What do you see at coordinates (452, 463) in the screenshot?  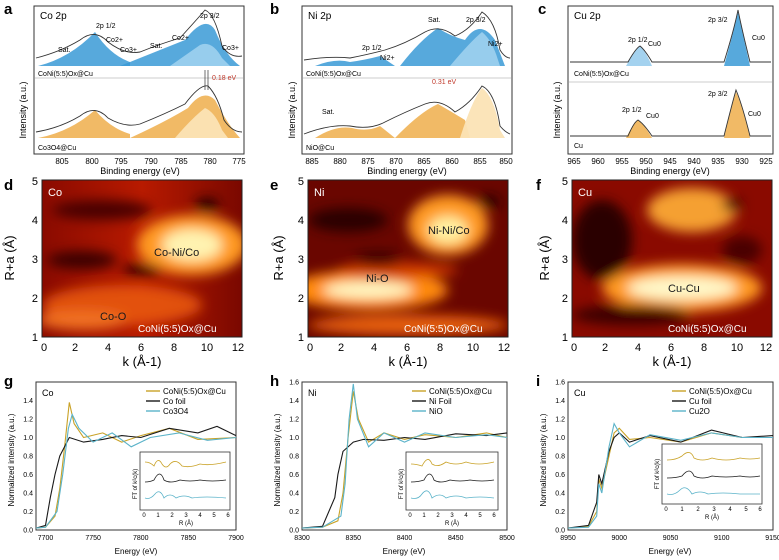 I see `inset-h-sample` at bounding box center [452, 463].